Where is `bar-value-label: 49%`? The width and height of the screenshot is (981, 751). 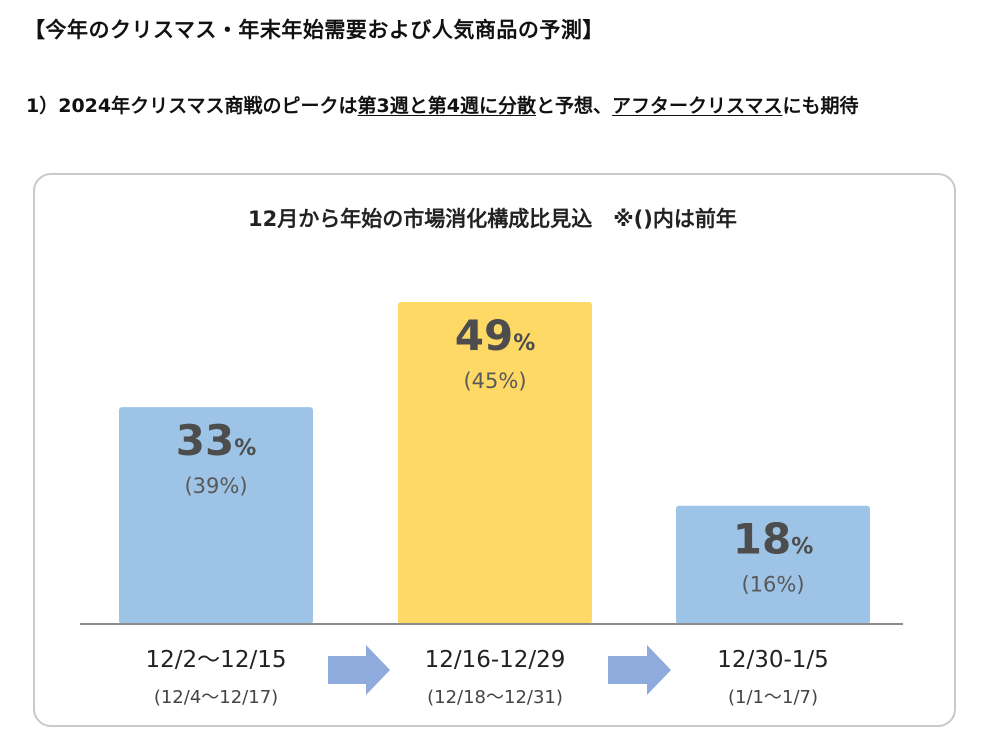 bar-value-label: 49% is located at coordinates (495, 335).